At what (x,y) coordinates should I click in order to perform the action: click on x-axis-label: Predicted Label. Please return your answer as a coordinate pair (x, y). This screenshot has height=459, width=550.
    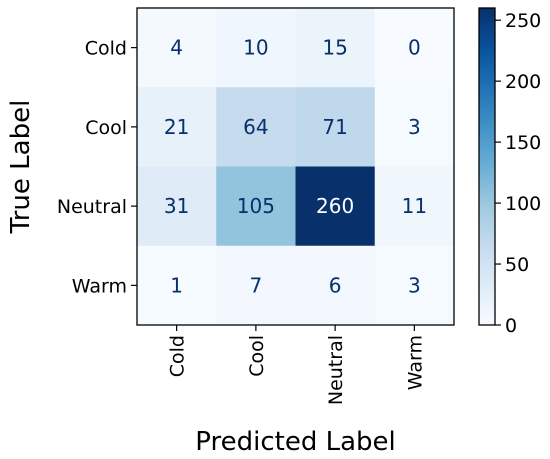
    Looking at the image, I should click on (295, 442).